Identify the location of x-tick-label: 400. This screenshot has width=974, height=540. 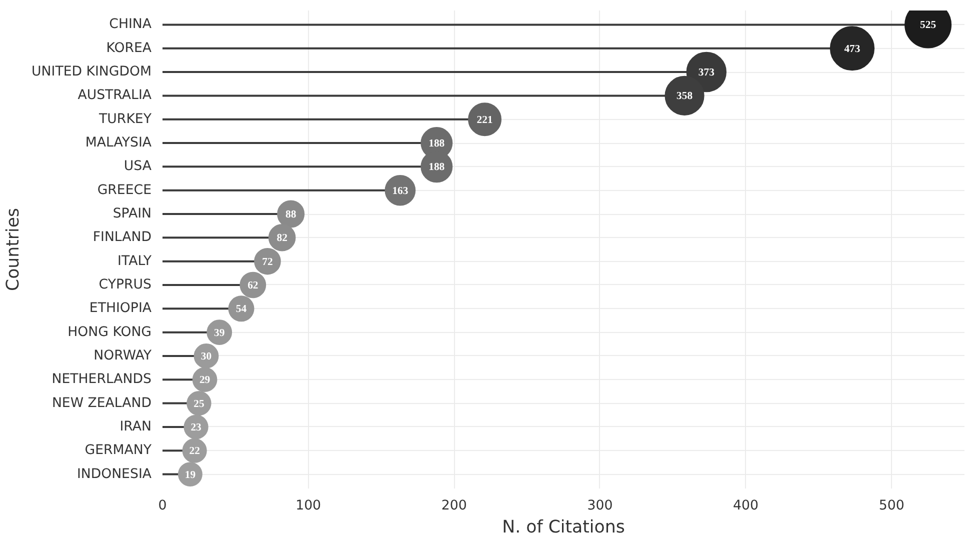
(746, 506).